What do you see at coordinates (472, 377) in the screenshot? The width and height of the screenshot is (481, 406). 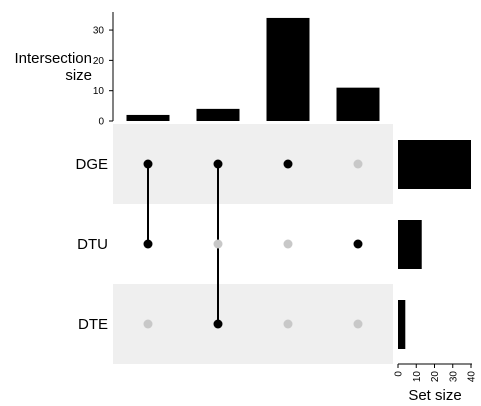 I see `set-size-tick-label: 40` at bounding box center [472, 377].